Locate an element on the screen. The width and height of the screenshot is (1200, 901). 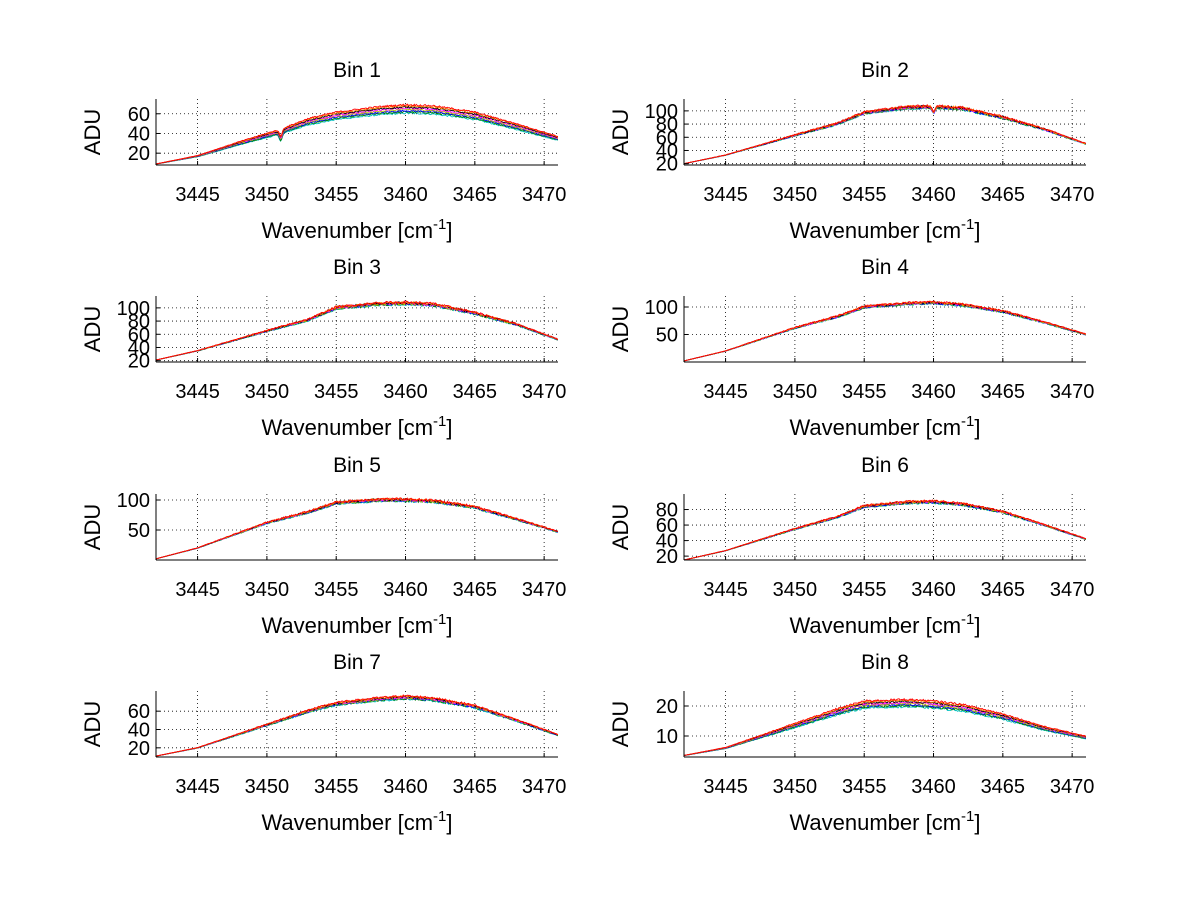
subplot-title: Bin 5 is located at coordinates (357, 465).